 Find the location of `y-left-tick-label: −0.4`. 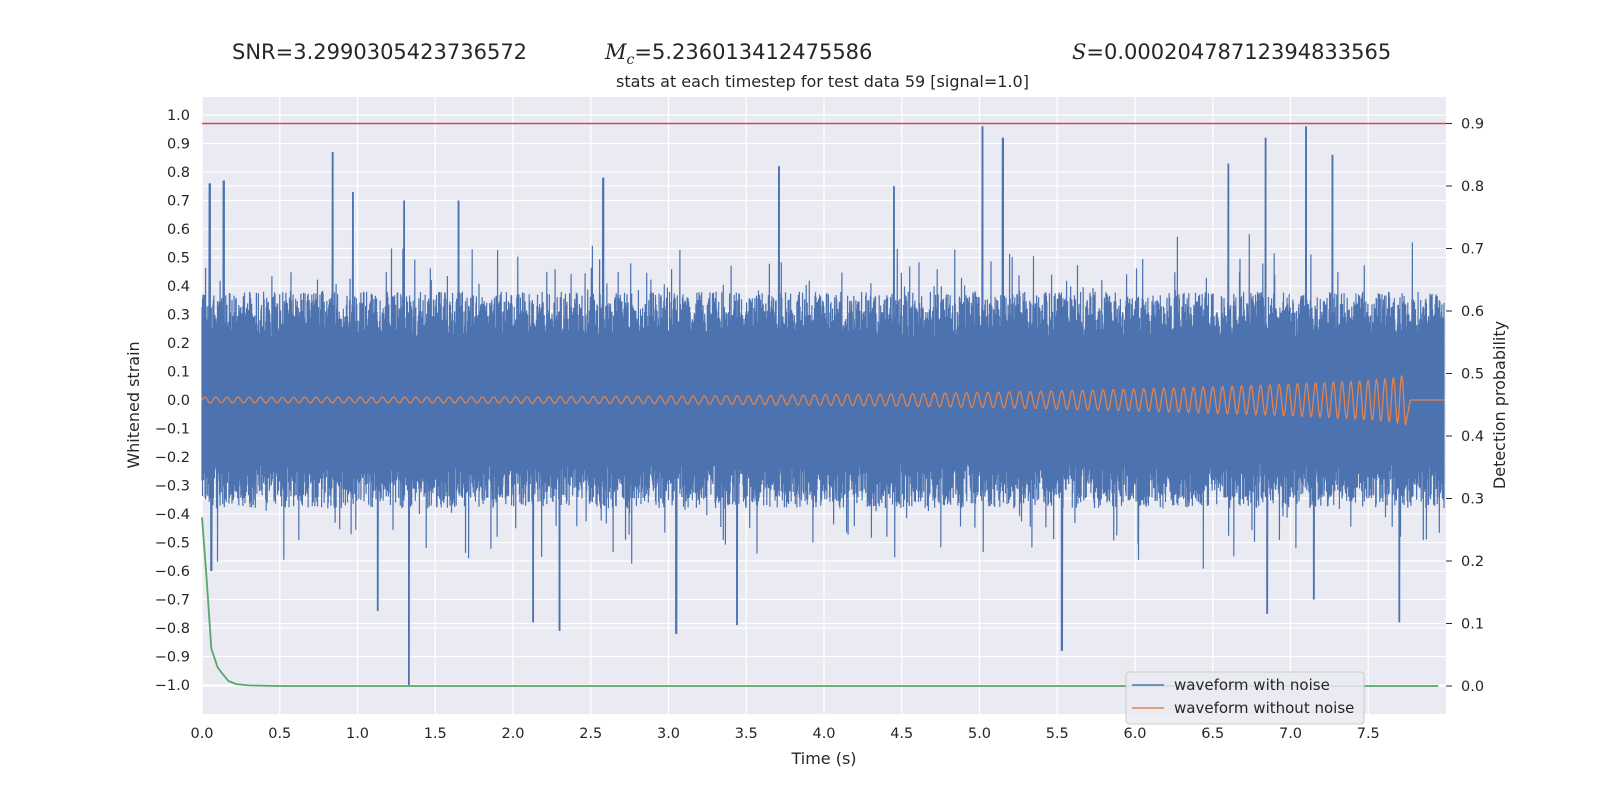

y-left-tick-label: −0.4 is located at coordinates (172, 515).